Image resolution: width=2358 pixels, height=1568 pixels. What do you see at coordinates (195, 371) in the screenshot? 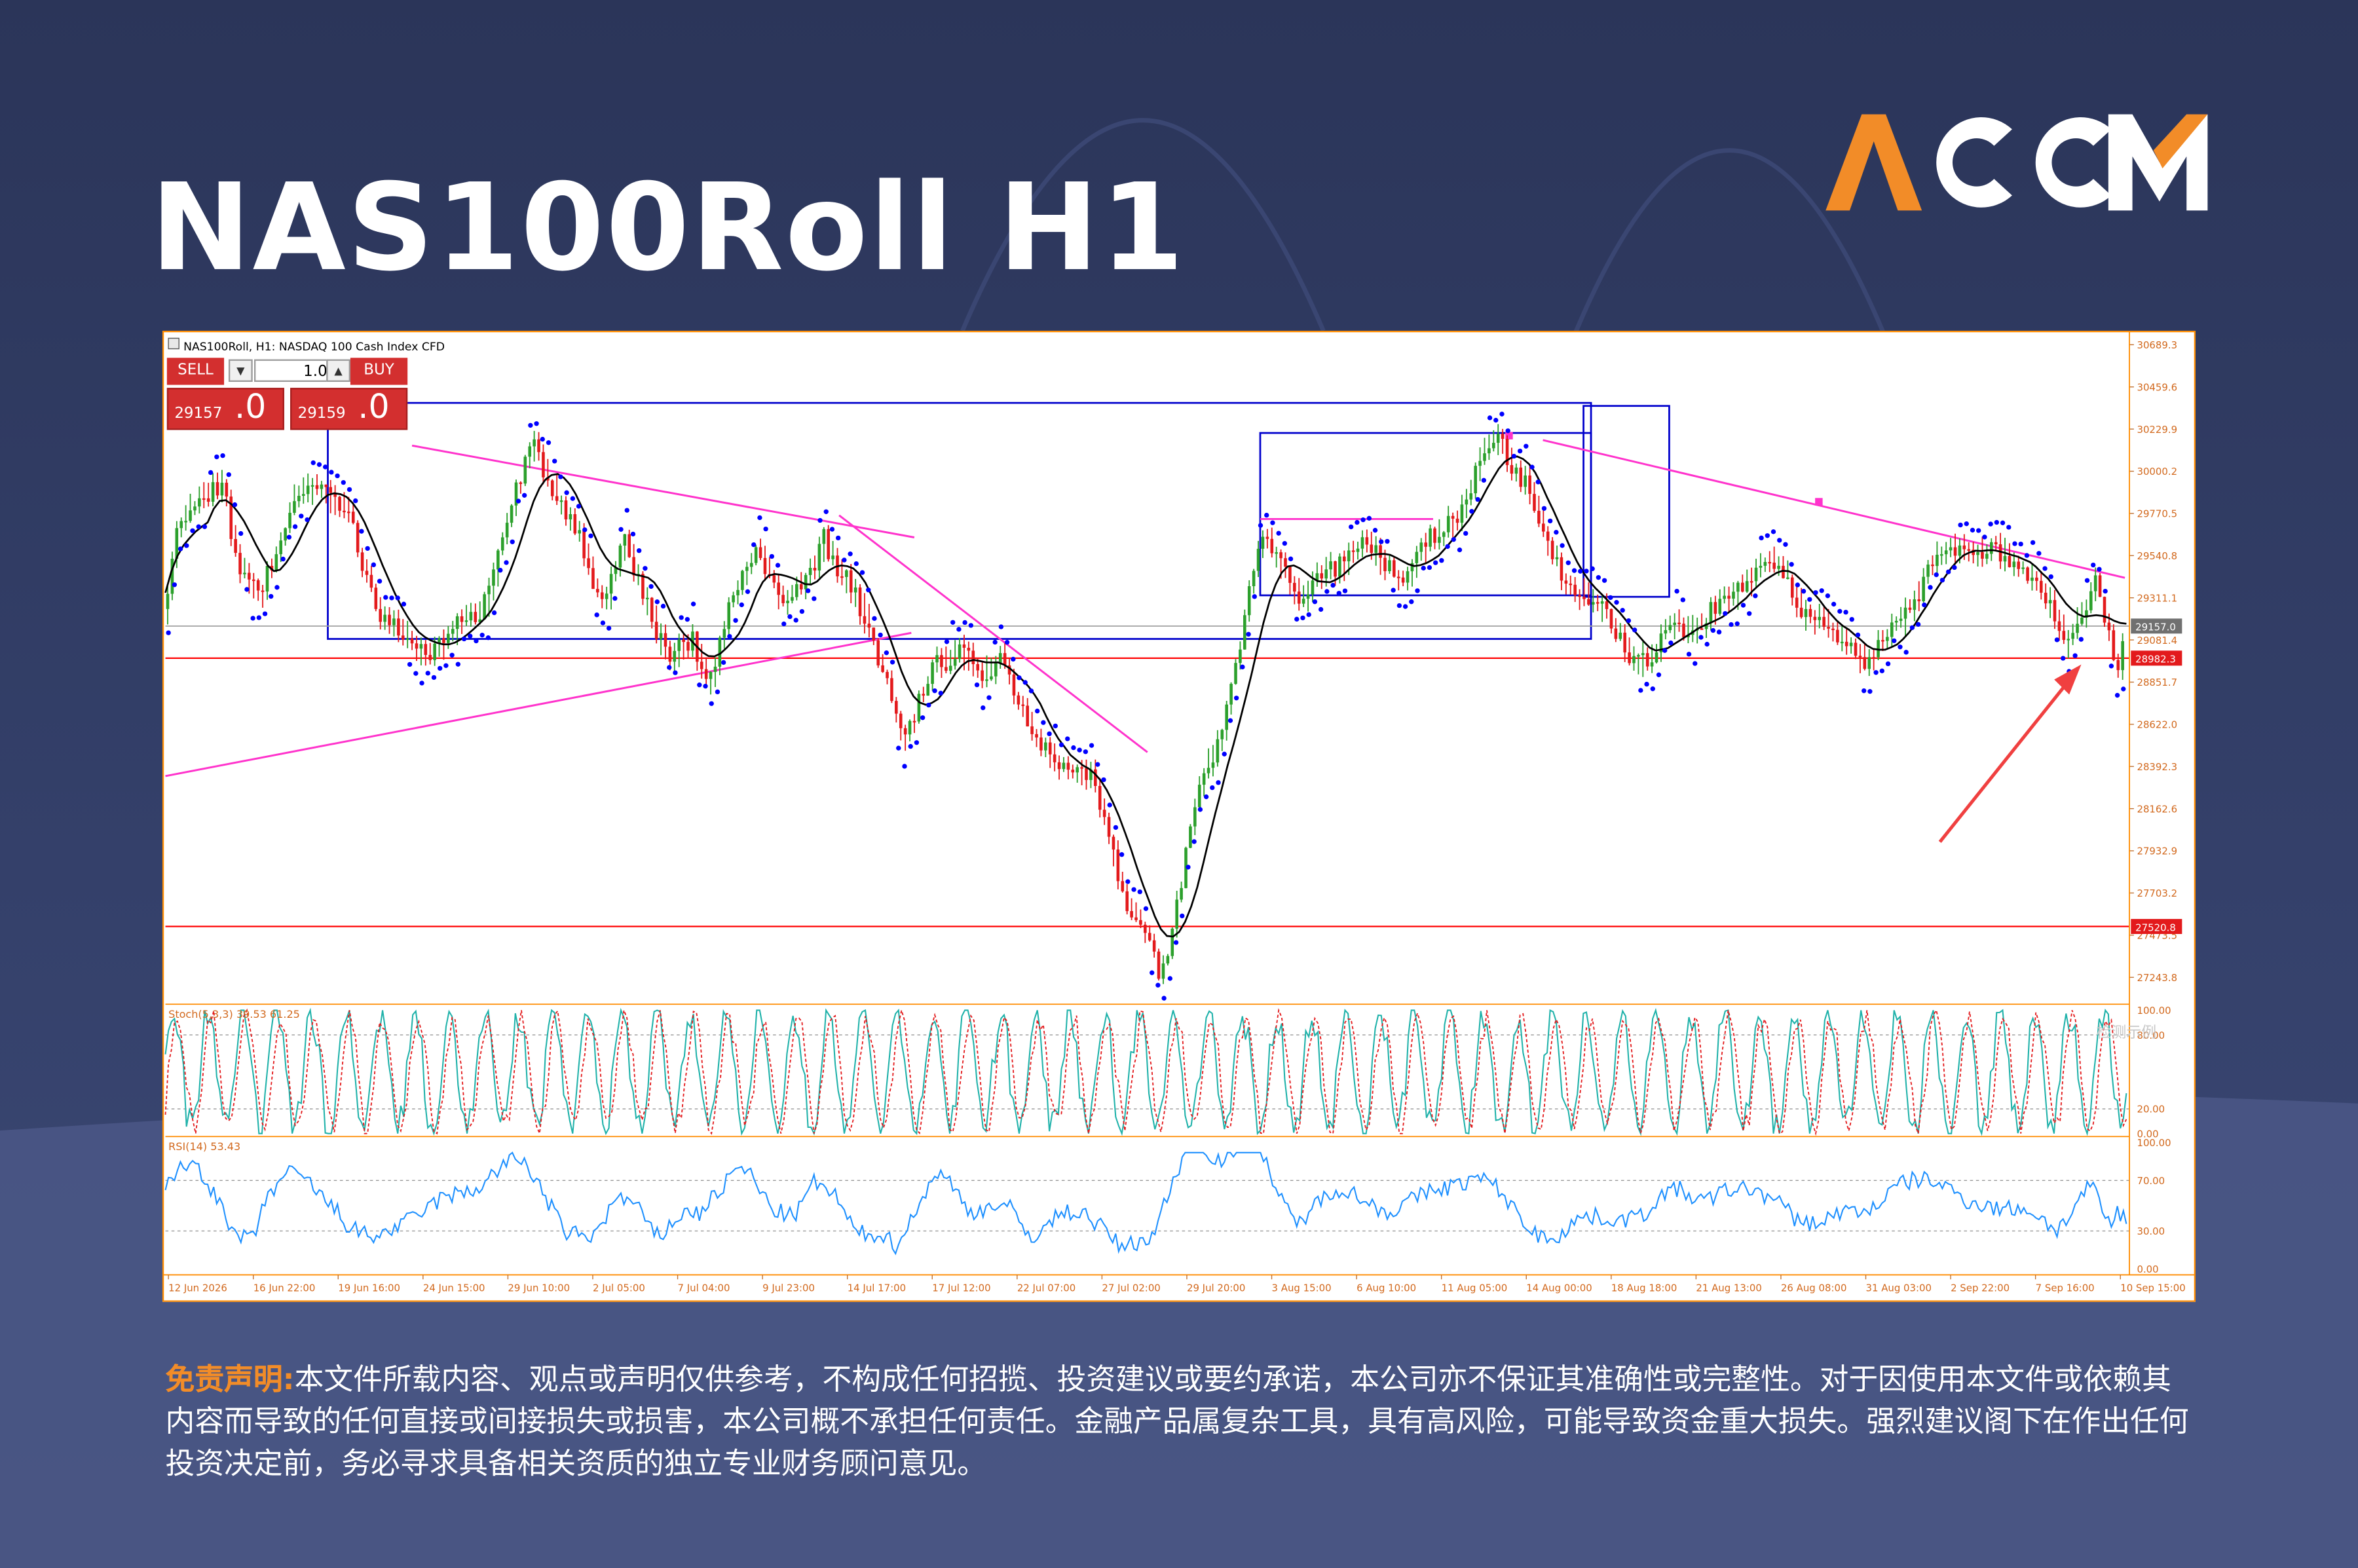
I see `sell-label: SELL` at bounding box center [195, 371].